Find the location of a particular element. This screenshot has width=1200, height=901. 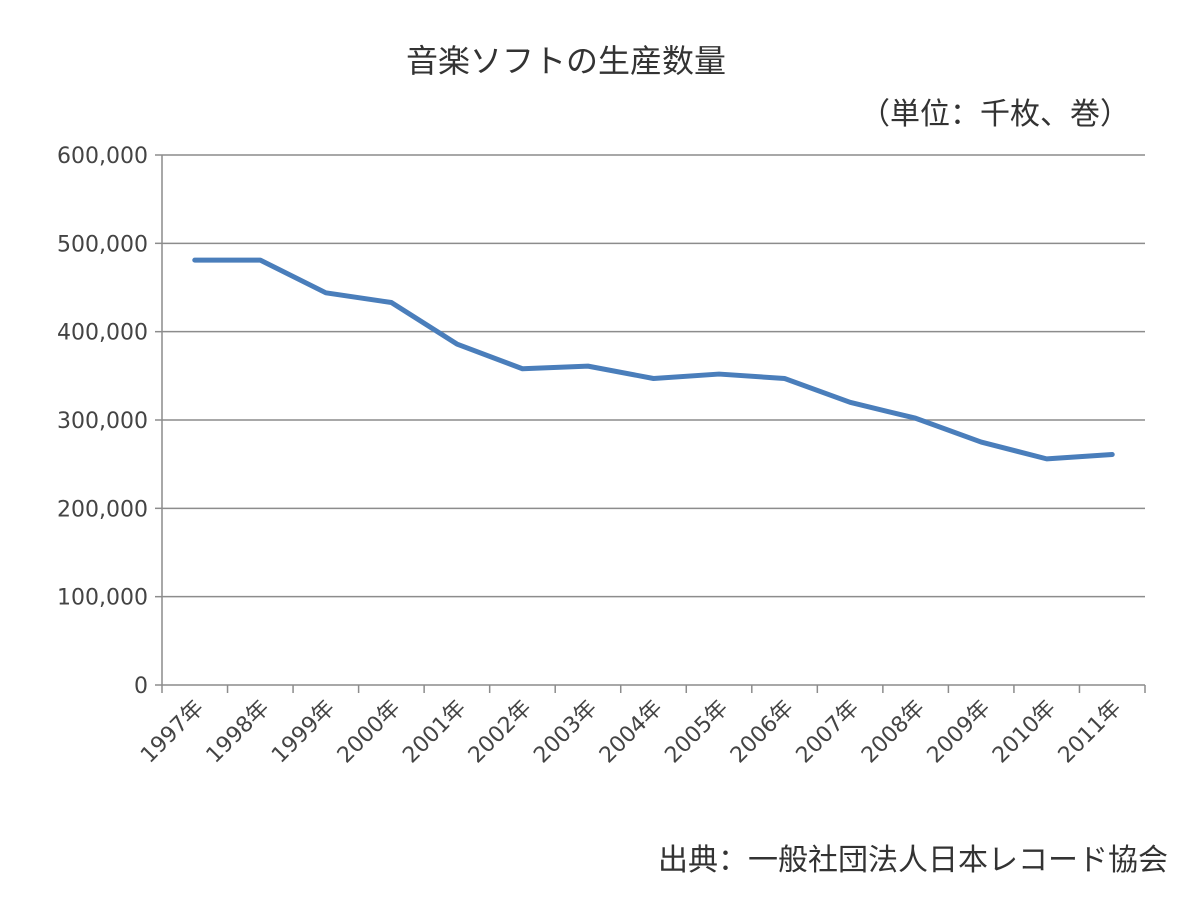

chart-title: 音楽ソフトの生産数量 is located at coordinates (566, 61).